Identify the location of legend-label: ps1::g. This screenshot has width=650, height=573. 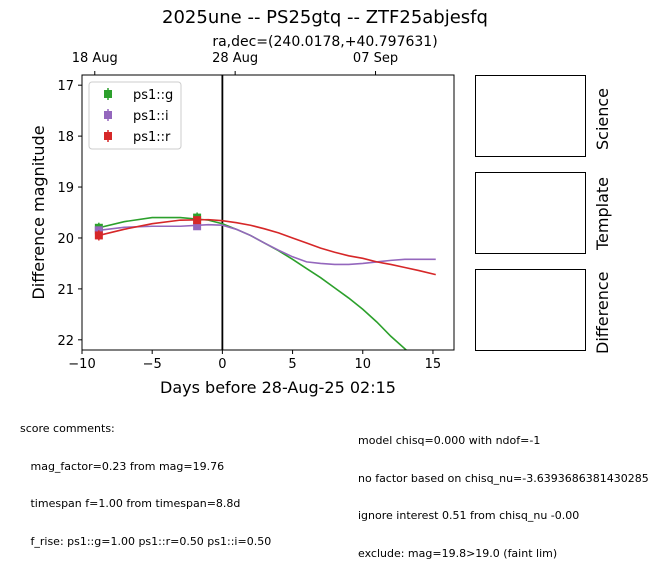
(153, 95).